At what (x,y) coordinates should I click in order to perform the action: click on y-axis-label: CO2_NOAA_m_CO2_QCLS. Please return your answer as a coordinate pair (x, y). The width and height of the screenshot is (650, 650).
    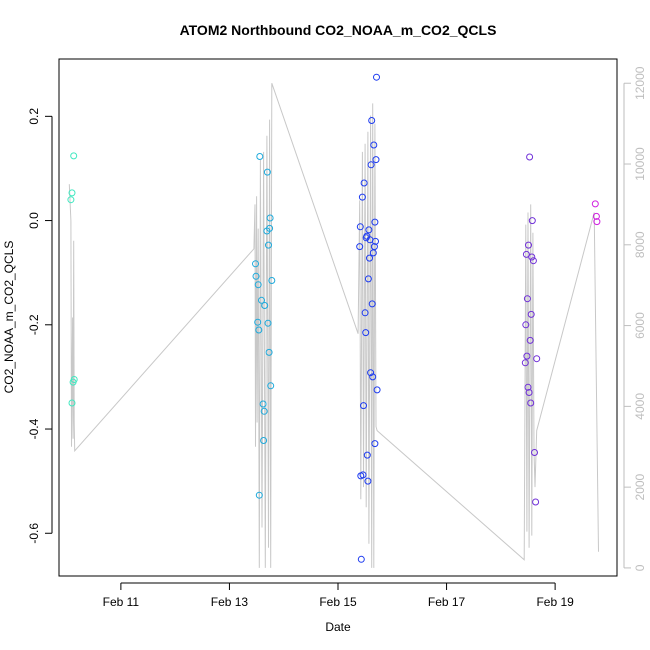
    Looking at the image, I should click on (9, 317).